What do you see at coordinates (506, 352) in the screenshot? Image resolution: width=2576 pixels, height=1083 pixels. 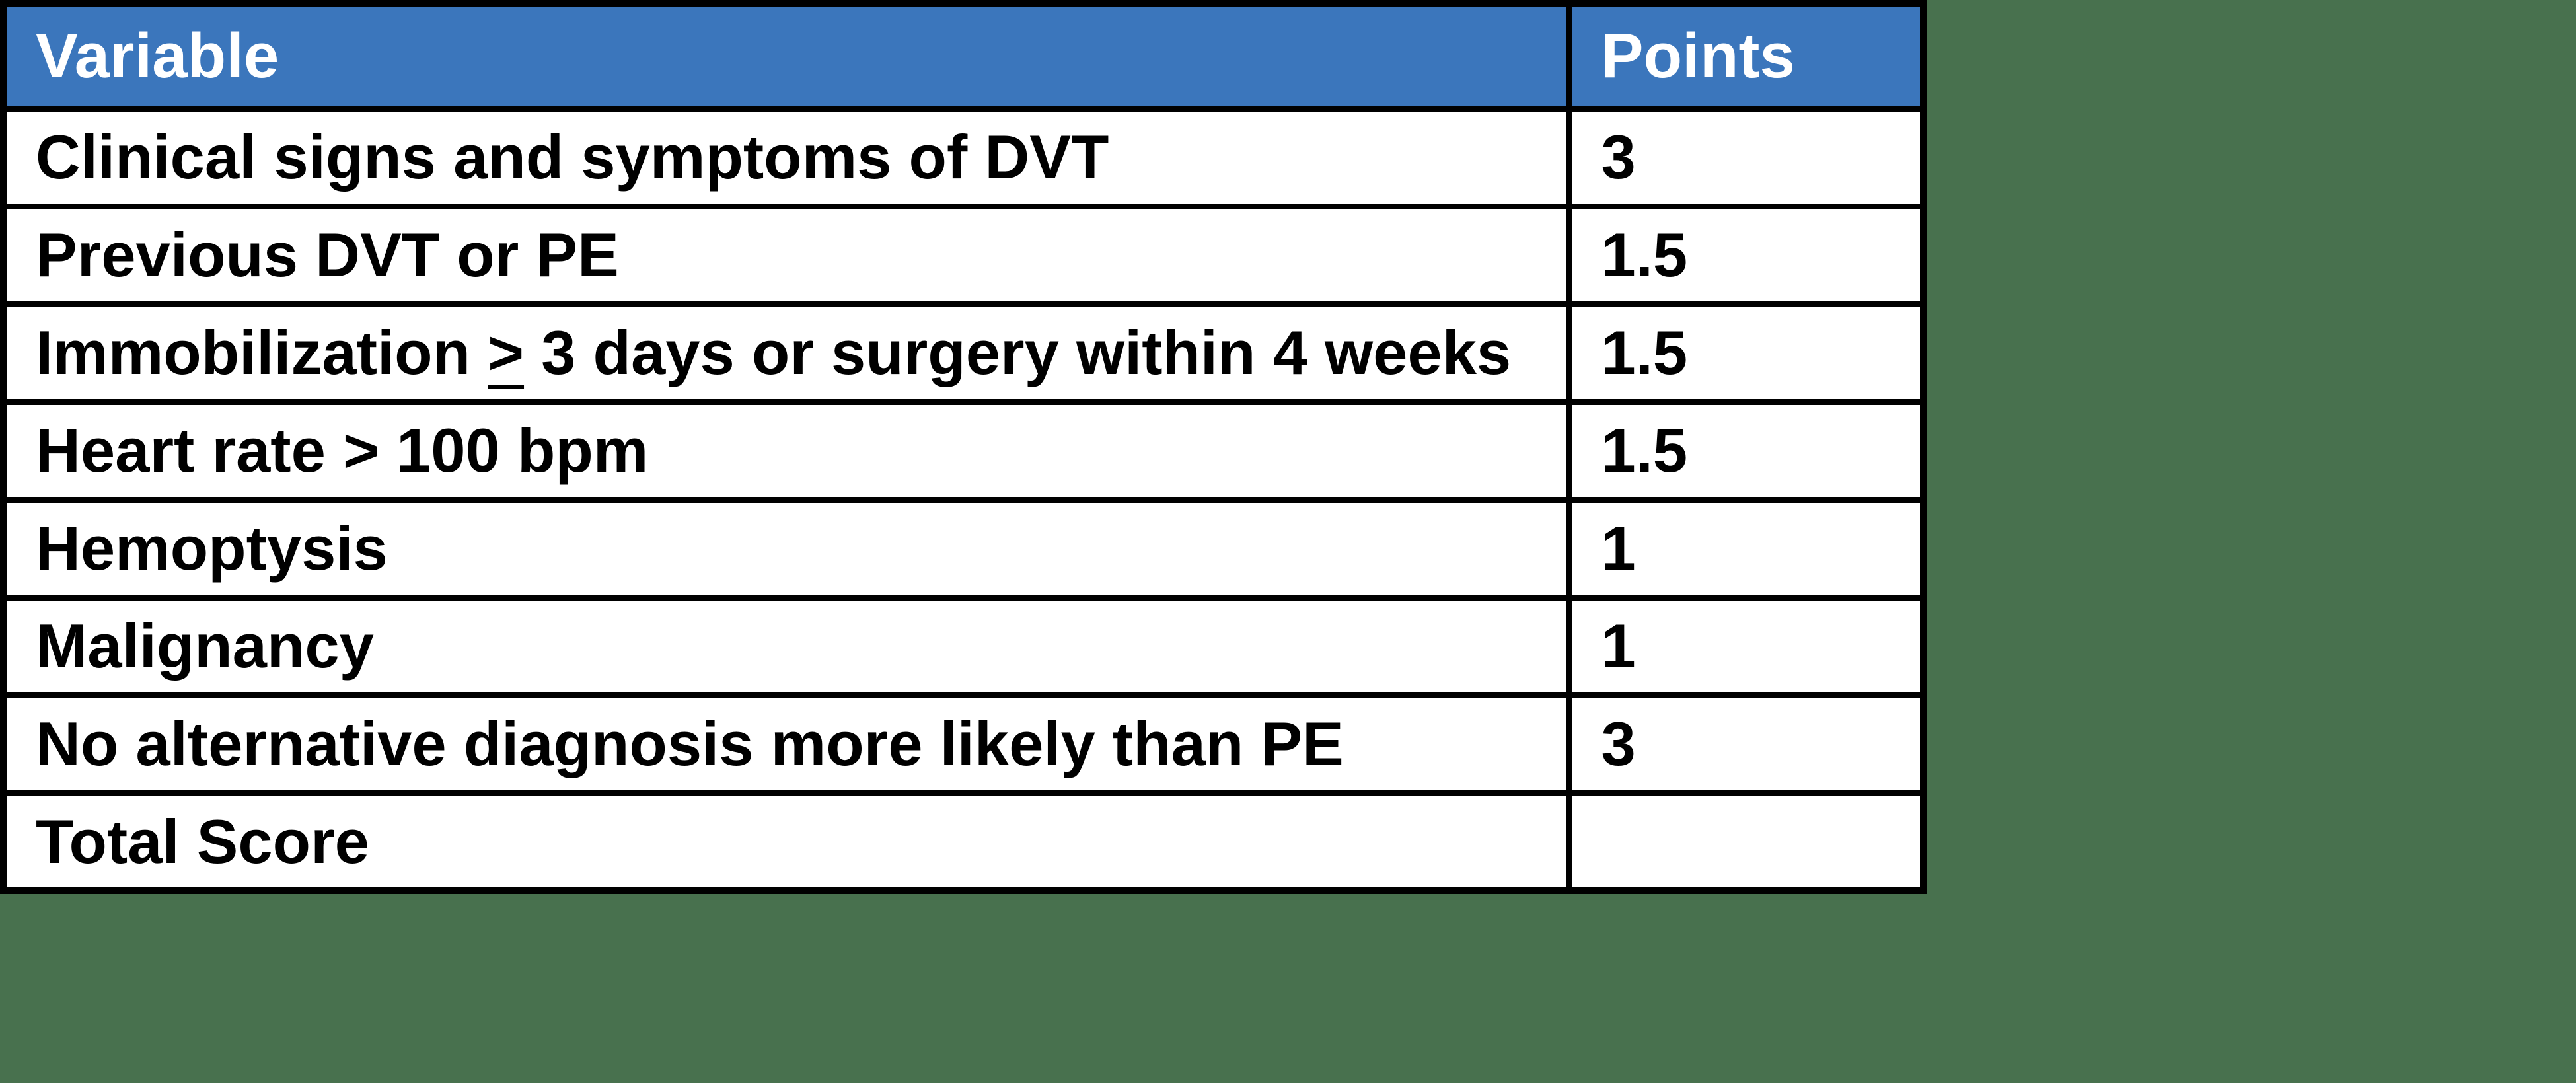 I see `greater-equal-symbol: >` at bounding box center [506, 352].